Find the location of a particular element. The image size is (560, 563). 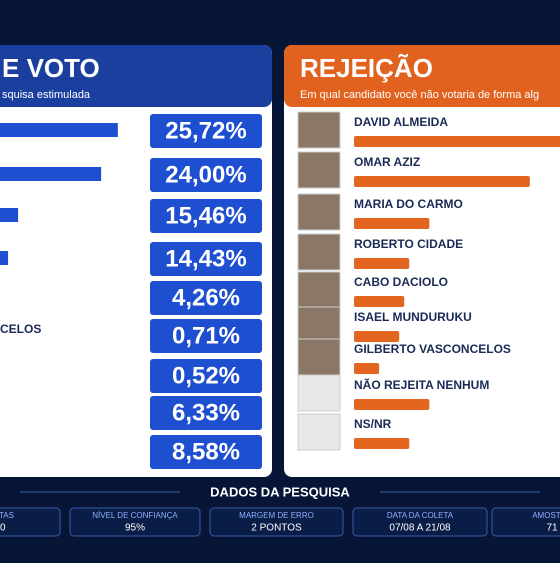

info-label: MARGEM DE ERRO is located at coordinates (276, 515).